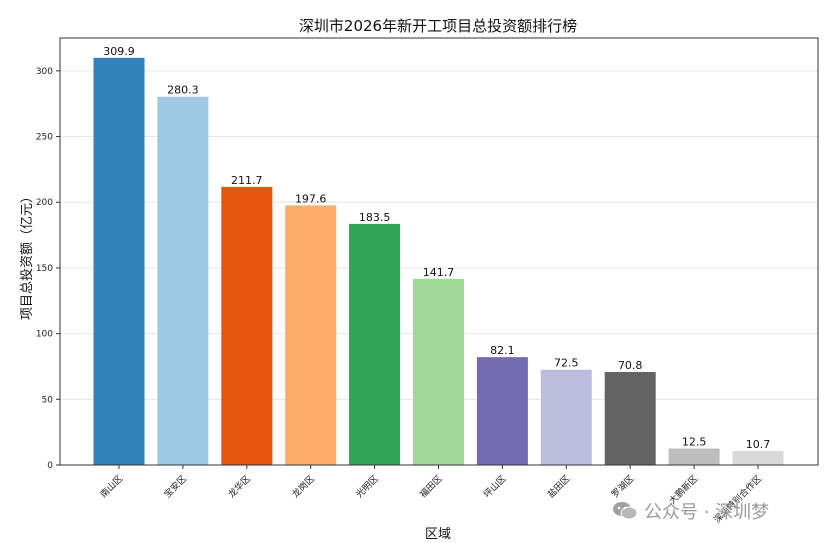  I want to click on bar-value-label: 70.8, so click(630, 365).